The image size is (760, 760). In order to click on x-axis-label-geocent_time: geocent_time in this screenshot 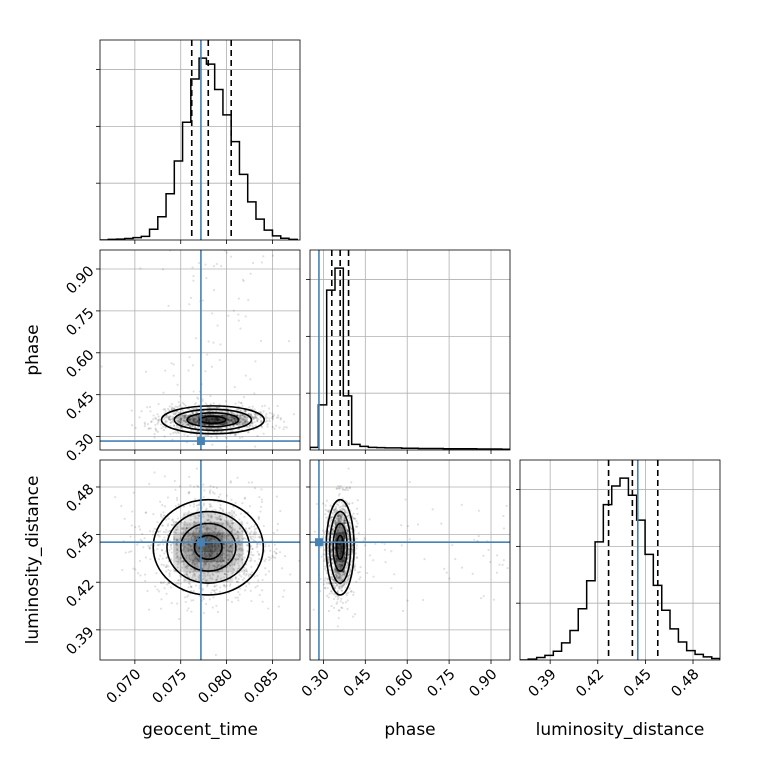, I will do `click(200, 730)`.